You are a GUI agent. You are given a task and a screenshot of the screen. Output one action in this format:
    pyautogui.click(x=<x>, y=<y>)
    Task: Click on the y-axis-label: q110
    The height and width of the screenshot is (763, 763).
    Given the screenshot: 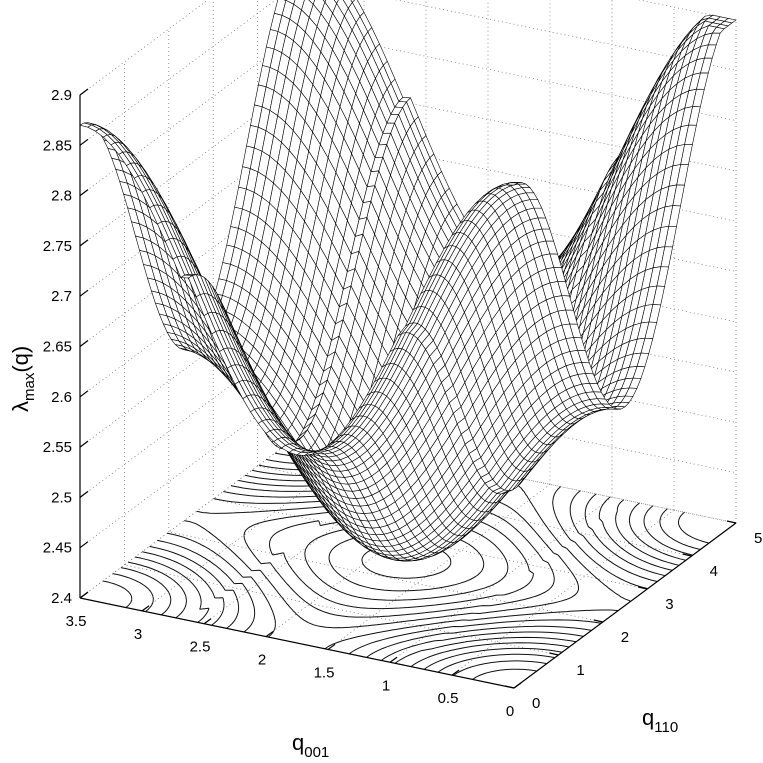 What is the action you would take?
    pyautogui.click(x=660, y=720)
    